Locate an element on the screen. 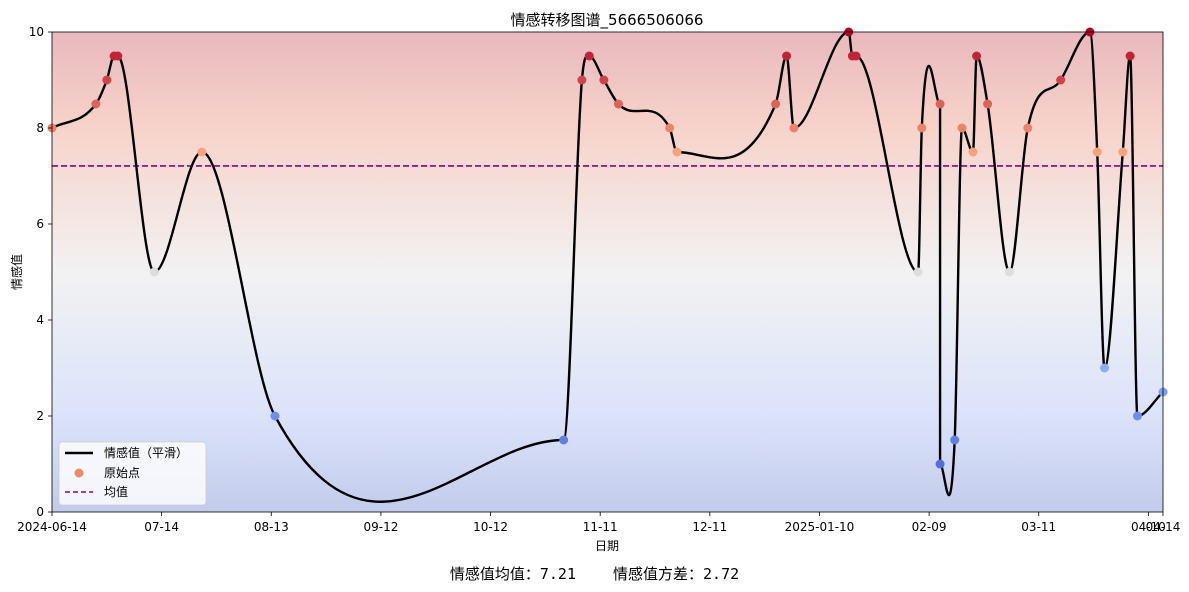 This screenshot has height=592, width=1189. stats-footer: 情感值均值：7.21 情感值方差：2.72 is located at coordinates (594, 573).